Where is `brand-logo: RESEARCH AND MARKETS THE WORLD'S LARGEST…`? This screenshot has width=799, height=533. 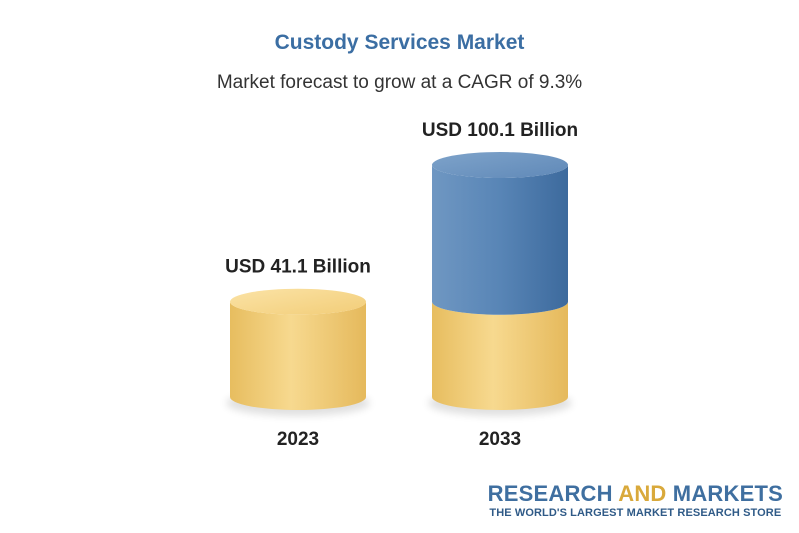 brand-logo: RESEARCH AND MARKETS THE WORLD'S LARGEST… is located at coordinates (635, 501).